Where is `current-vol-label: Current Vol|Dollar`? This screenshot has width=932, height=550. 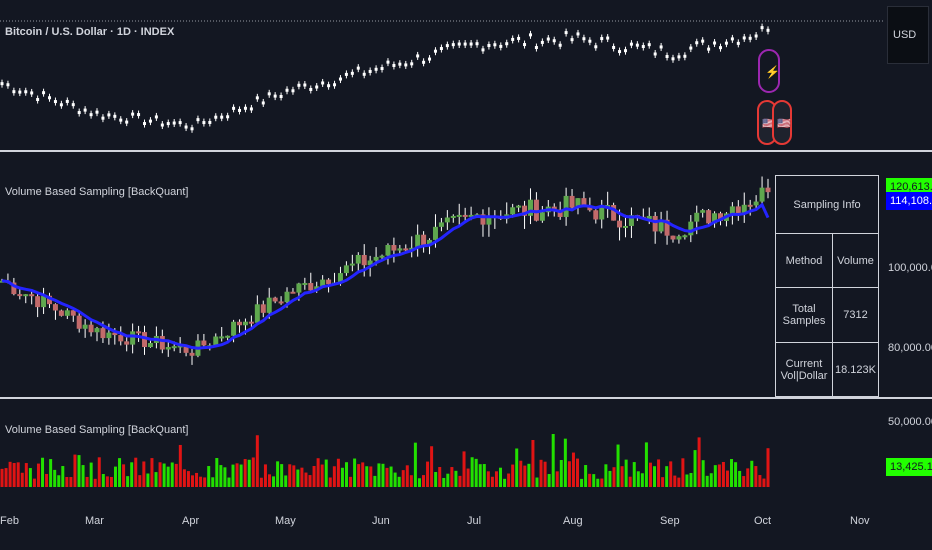 current-vol-label: Current Vol|Dollar is located at coordinates (804, 369).